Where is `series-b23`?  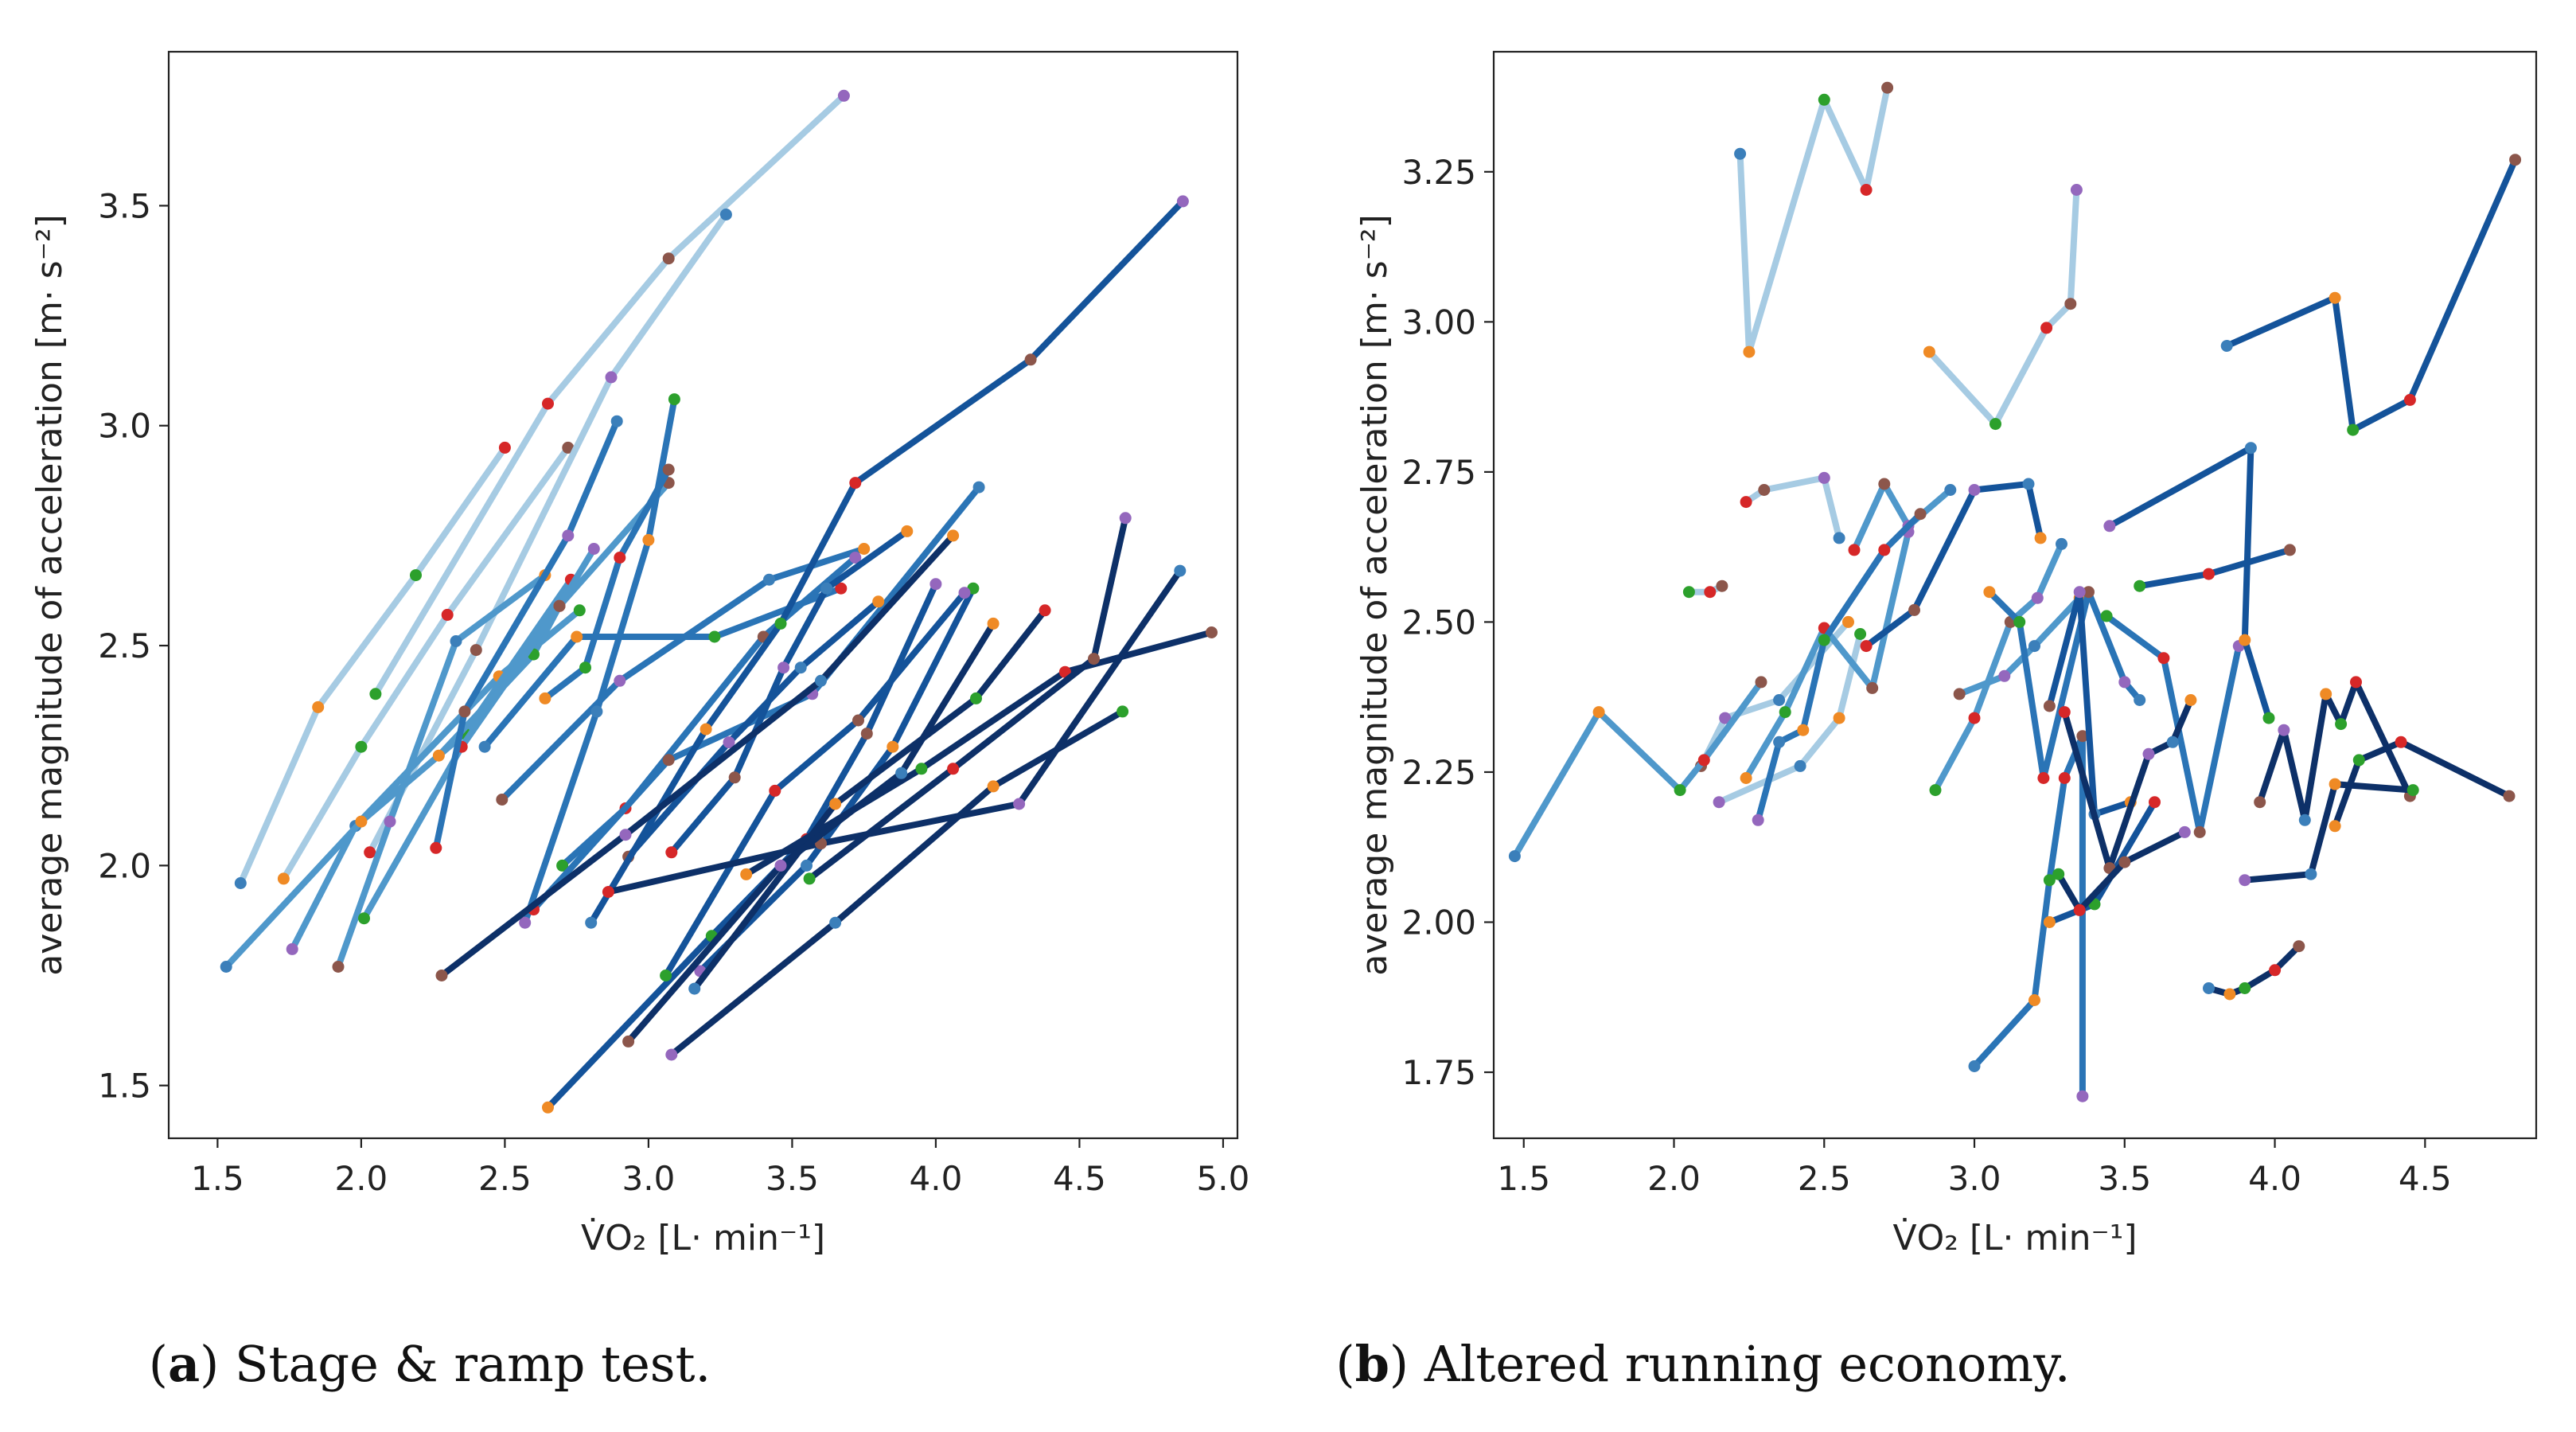
series-b23 is located at coordinates (2335, 751).